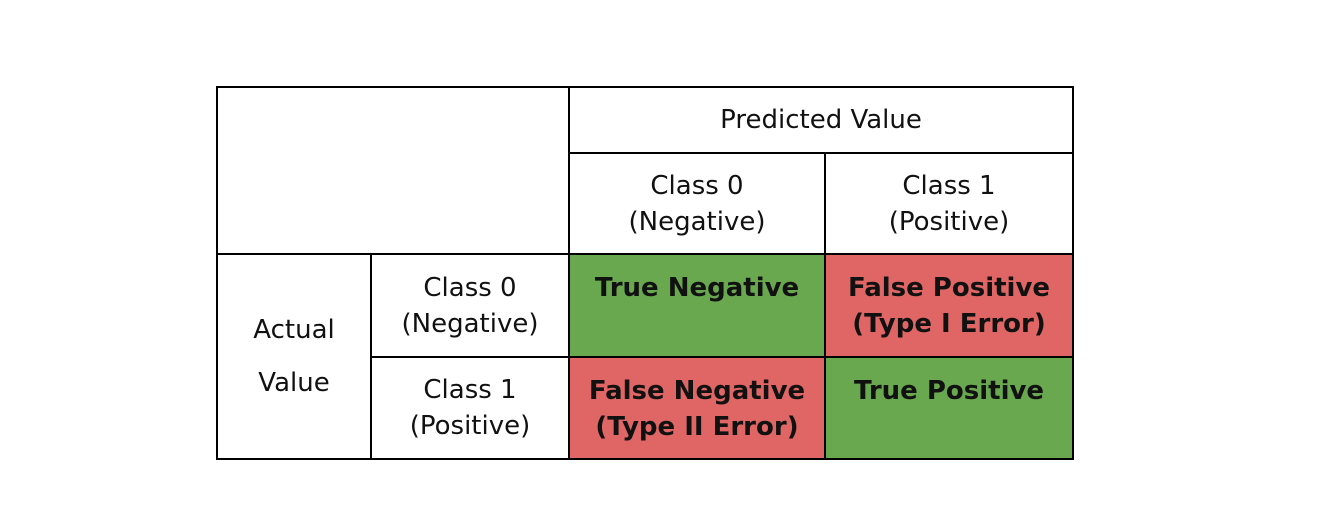 This screenshot has width=1328, height=528. I want to click on predicted-class-1-header: Class 1 (Positive), so click(949, 203).